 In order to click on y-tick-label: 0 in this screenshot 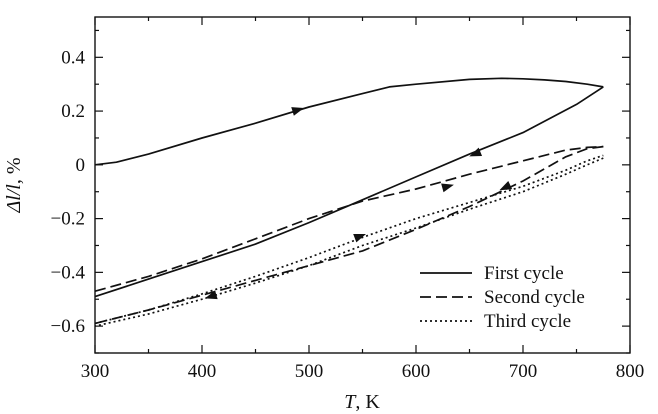, I will do `click(81, 165)`.